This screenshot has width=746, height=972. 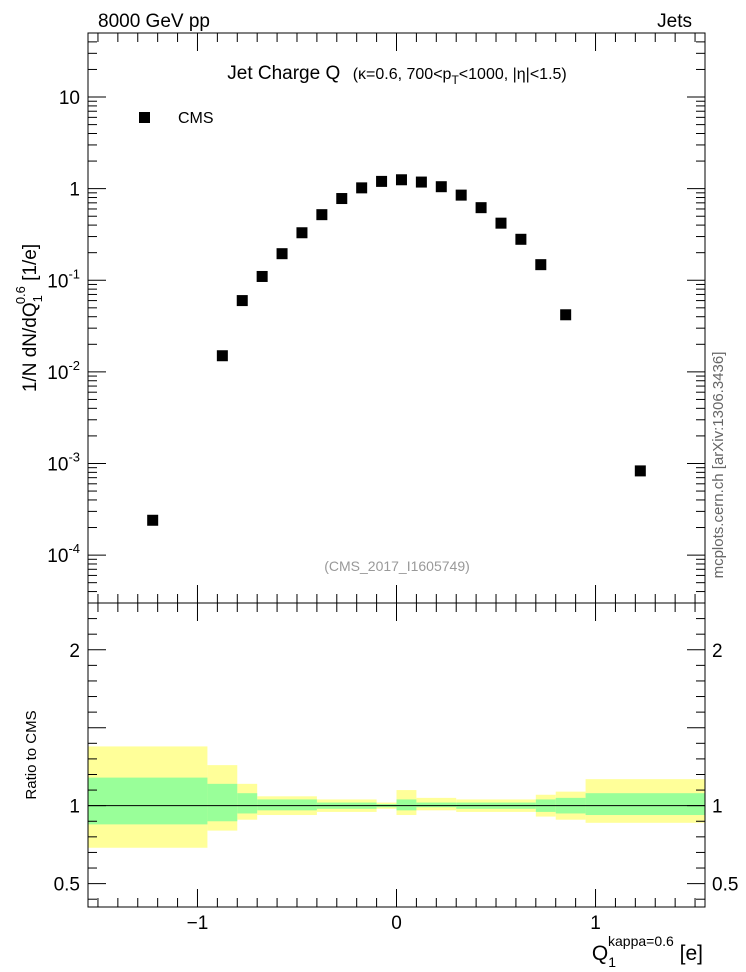 What do you see at coordinates (30, 347) in the screenshot?
I see `main-y-label-main: 1/N dN/dQ` at bounding box center [30, 347].